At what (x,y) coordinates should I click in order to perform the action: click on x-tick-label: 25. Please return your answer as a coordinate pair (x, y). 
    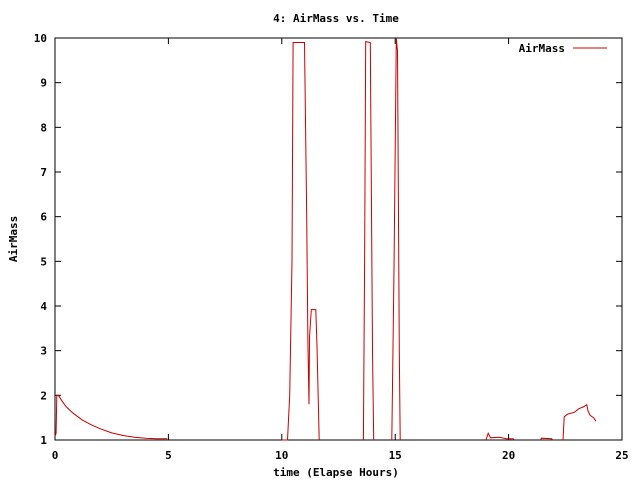
    Looking at the image, I should click on (621, 455).